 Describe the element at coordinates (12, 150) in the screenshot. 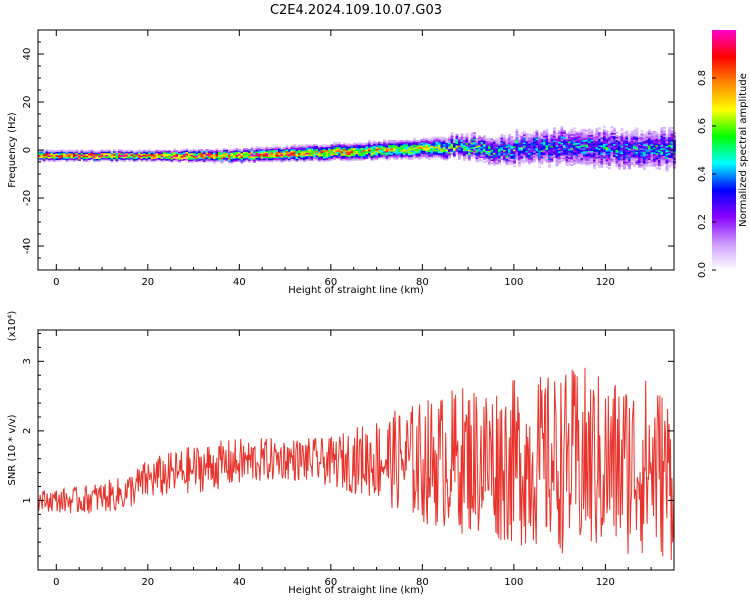

I see `top-y-axis-label: Frequency (Hz)` at that location.